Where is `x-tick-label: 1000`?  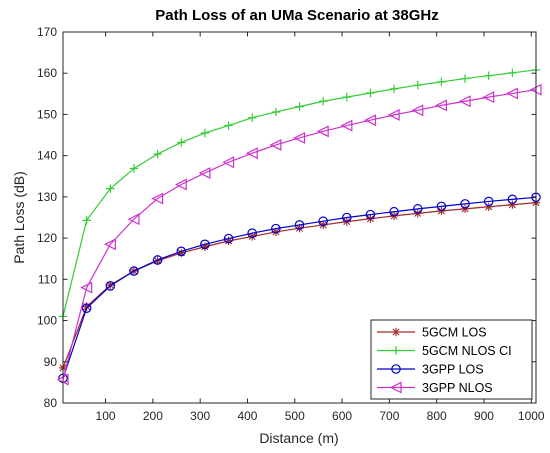
x-tick-label: 1000 is located at coordinates (531, 416).